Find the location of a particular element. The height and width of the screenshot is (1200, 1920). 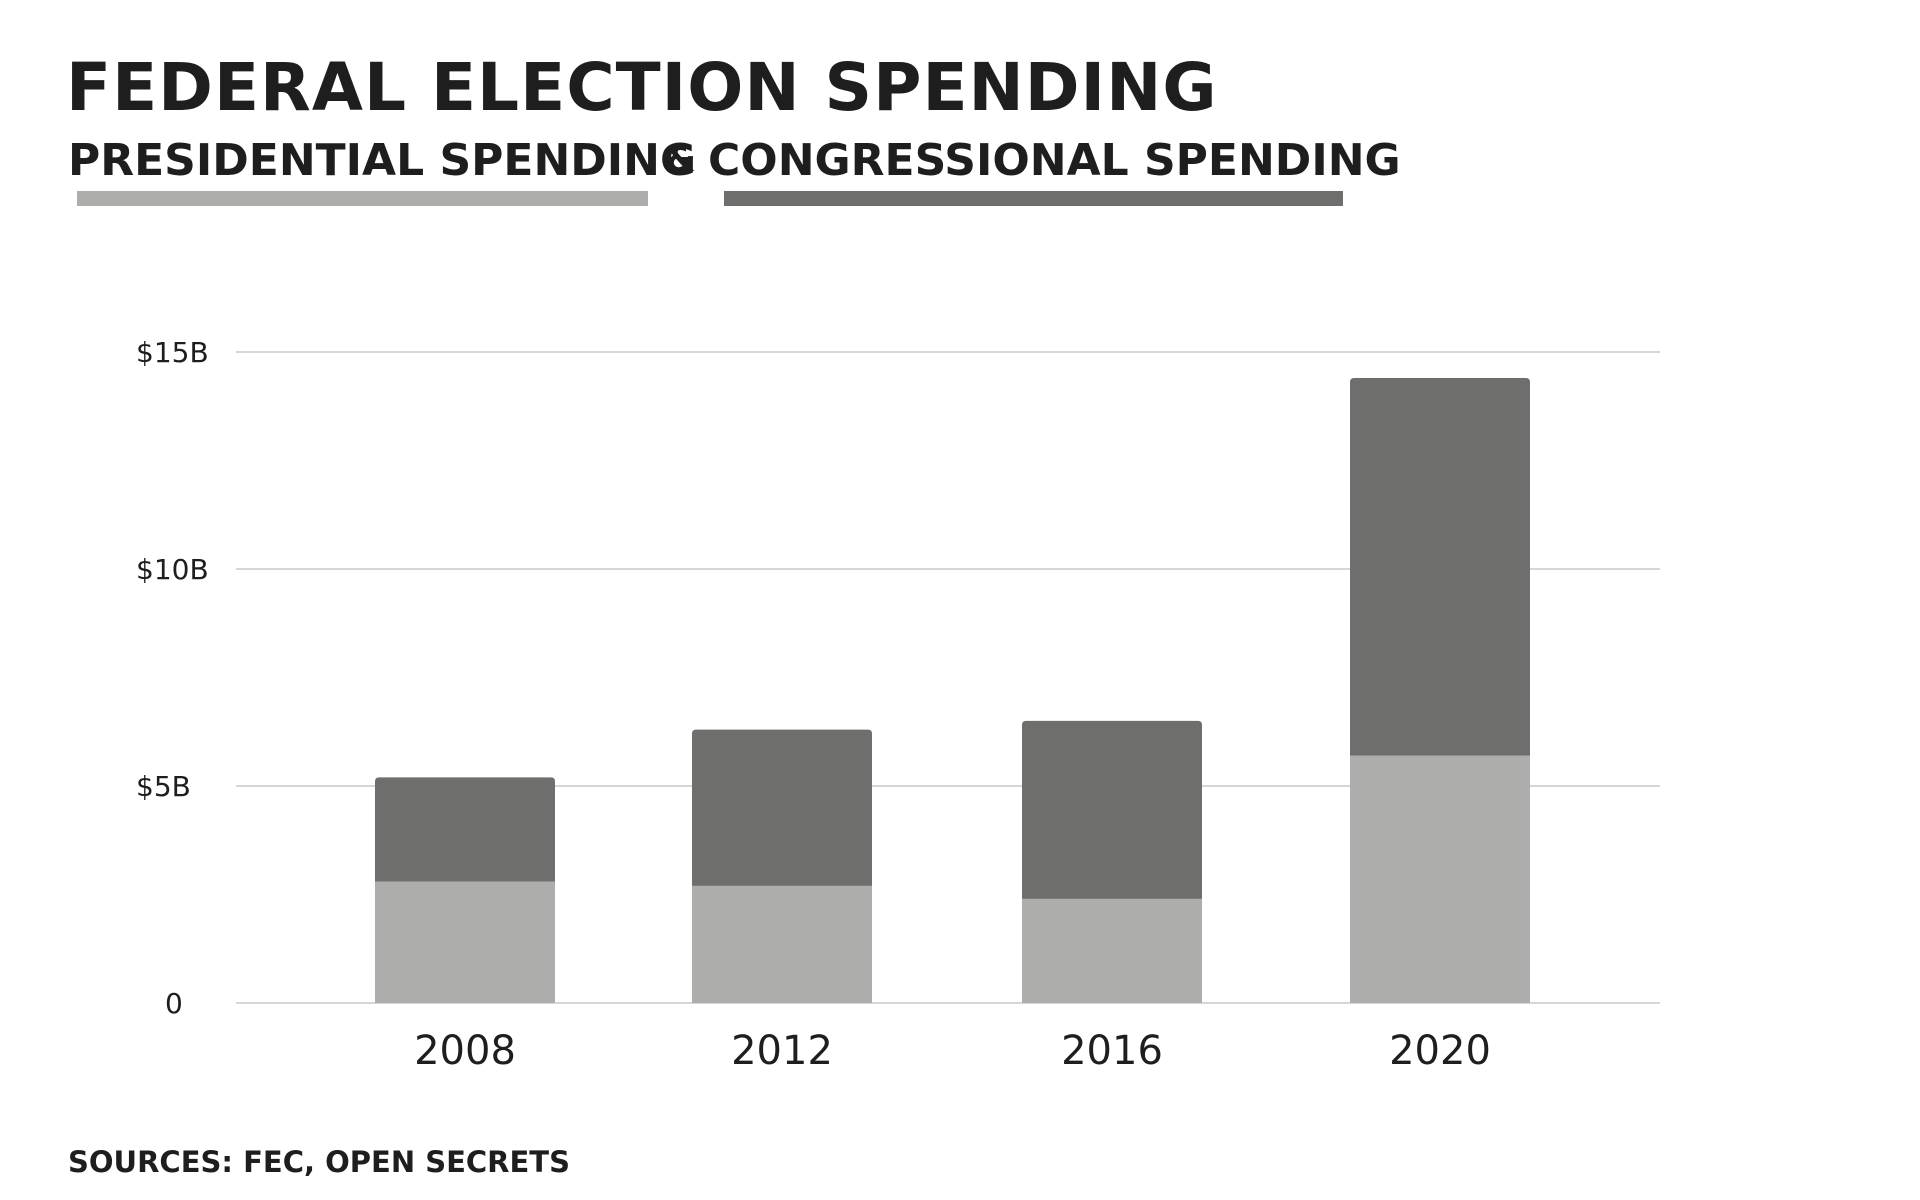

x-tick-label: 2016 is located at coordinates (1112, 1051).